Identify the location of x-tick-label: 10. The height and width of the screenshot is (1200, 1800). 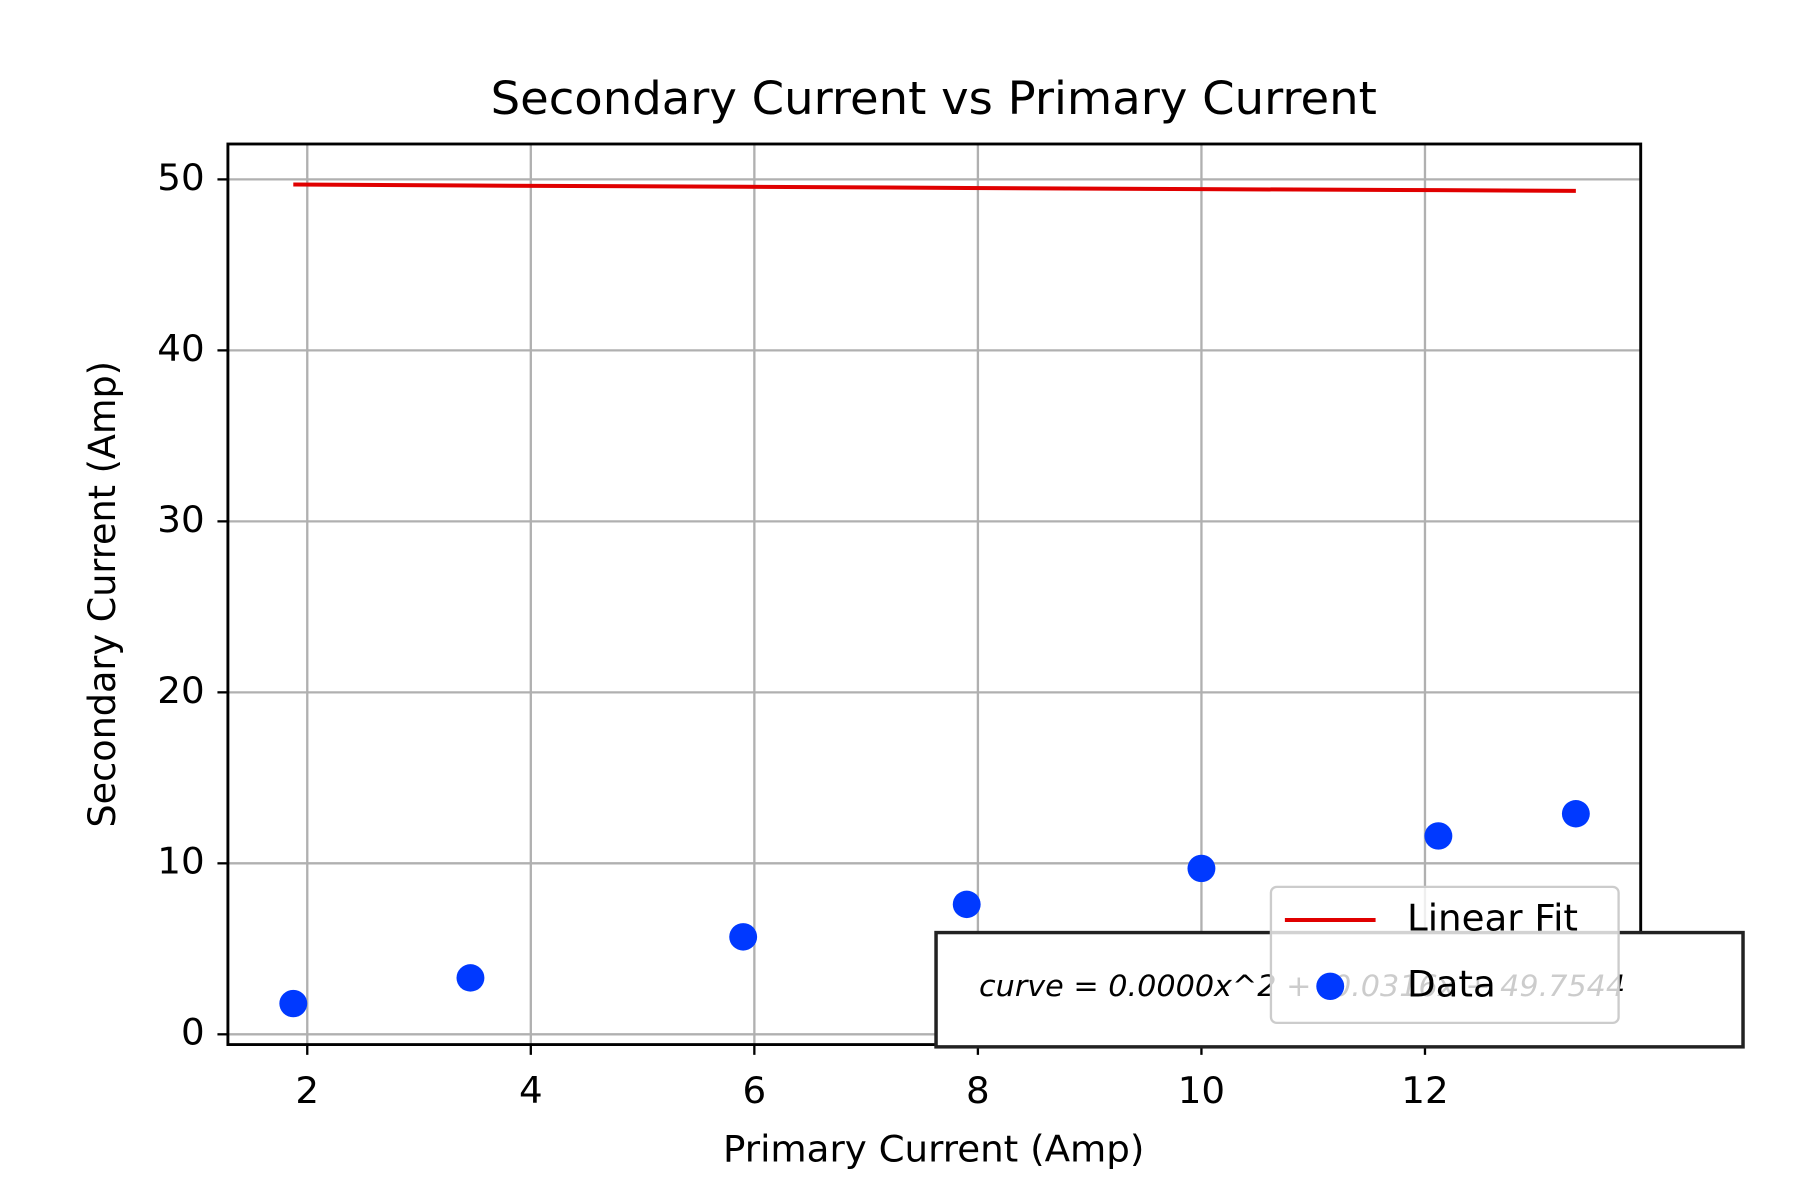
(1201, 1090).